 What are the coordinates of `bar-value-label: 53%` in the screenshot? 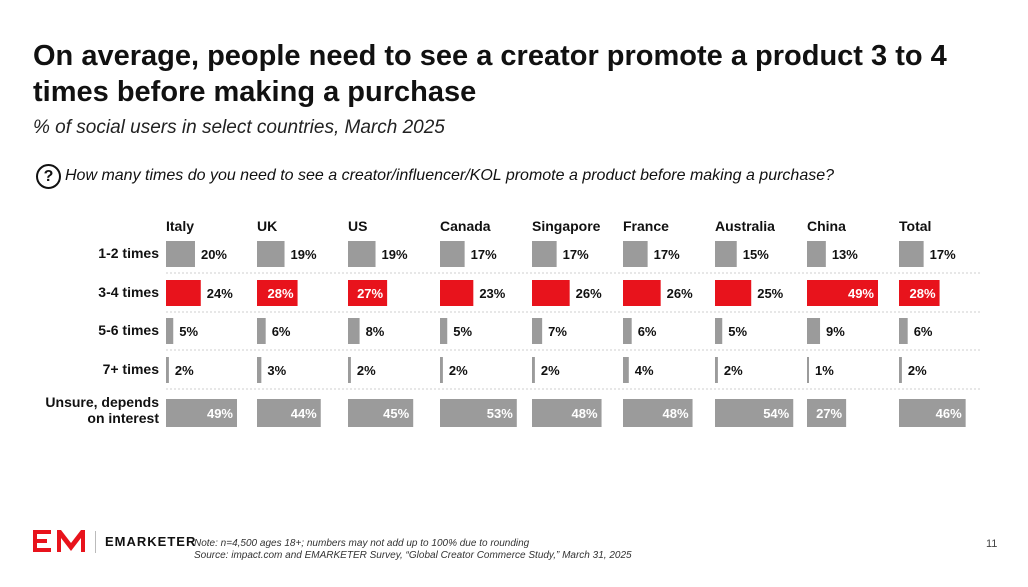 It's located at (500, 413).